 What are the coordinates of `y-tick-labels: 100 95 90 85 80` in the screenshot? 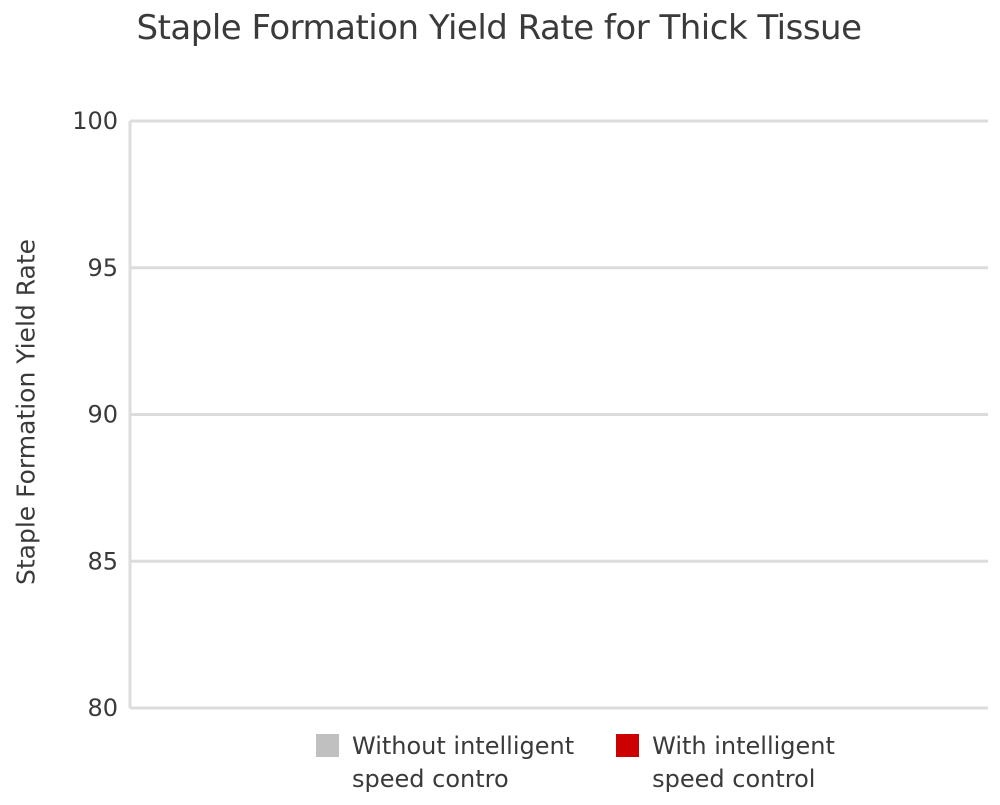 It's located at (95, 414).